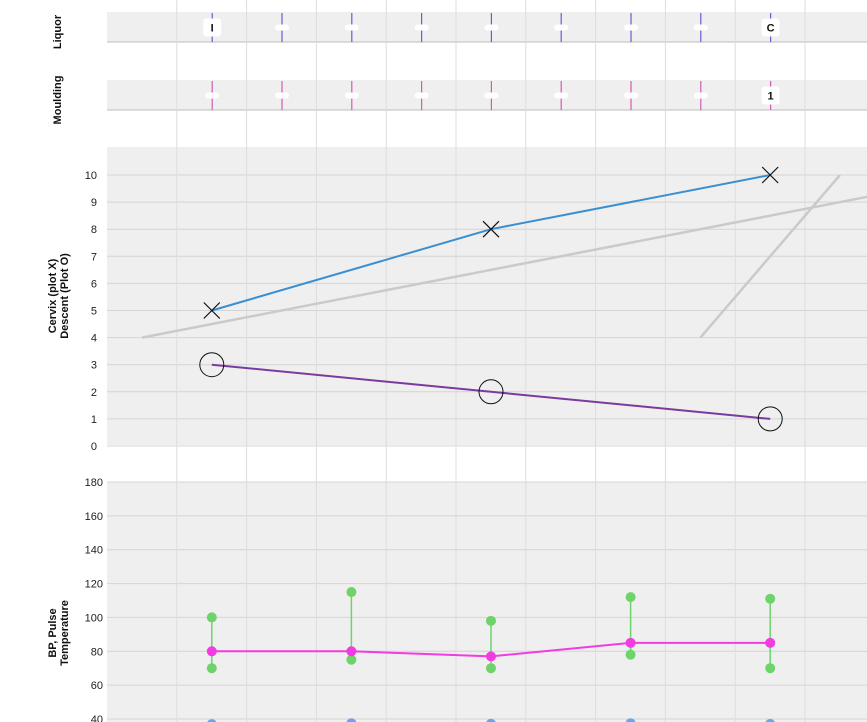 The image size is (867, 722). Describe the element at coordinates (94, 420) in the screenshot. I see `cervix-y-tick: 1` at that location.